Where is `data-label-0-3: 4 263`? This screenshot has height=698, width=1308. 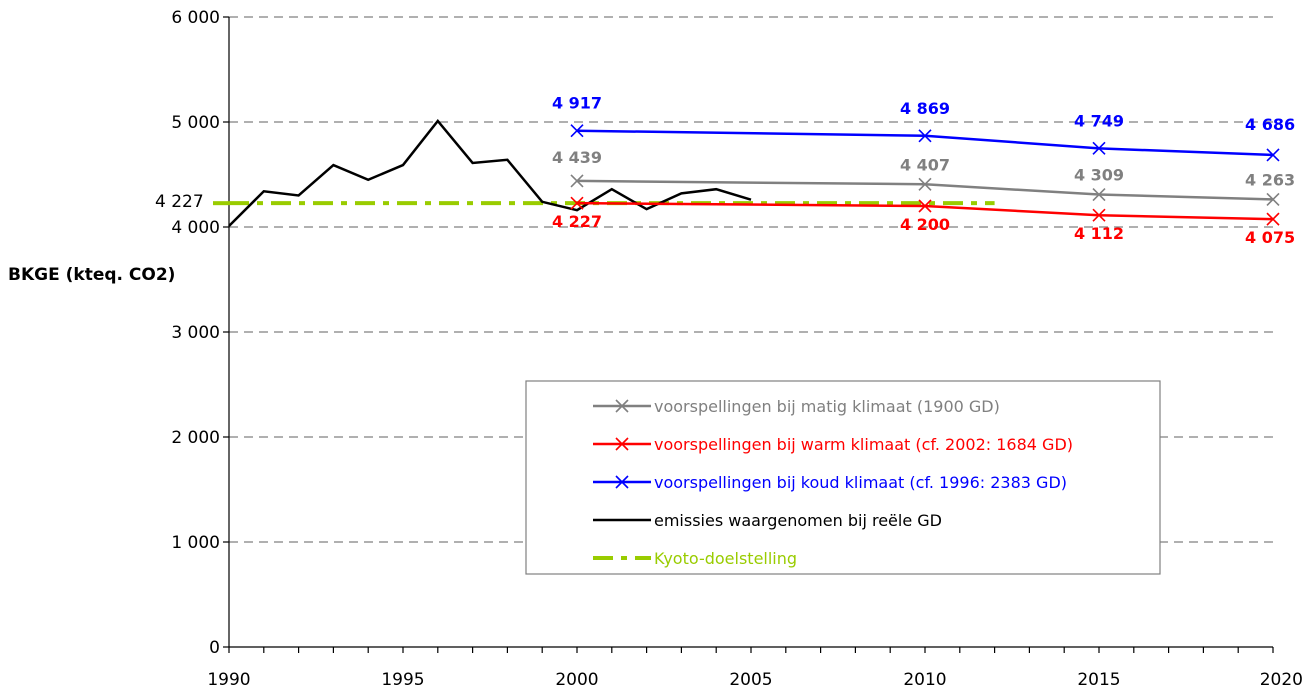
data-label-0-3: 4 263 is located at coordinates (1270, 179).